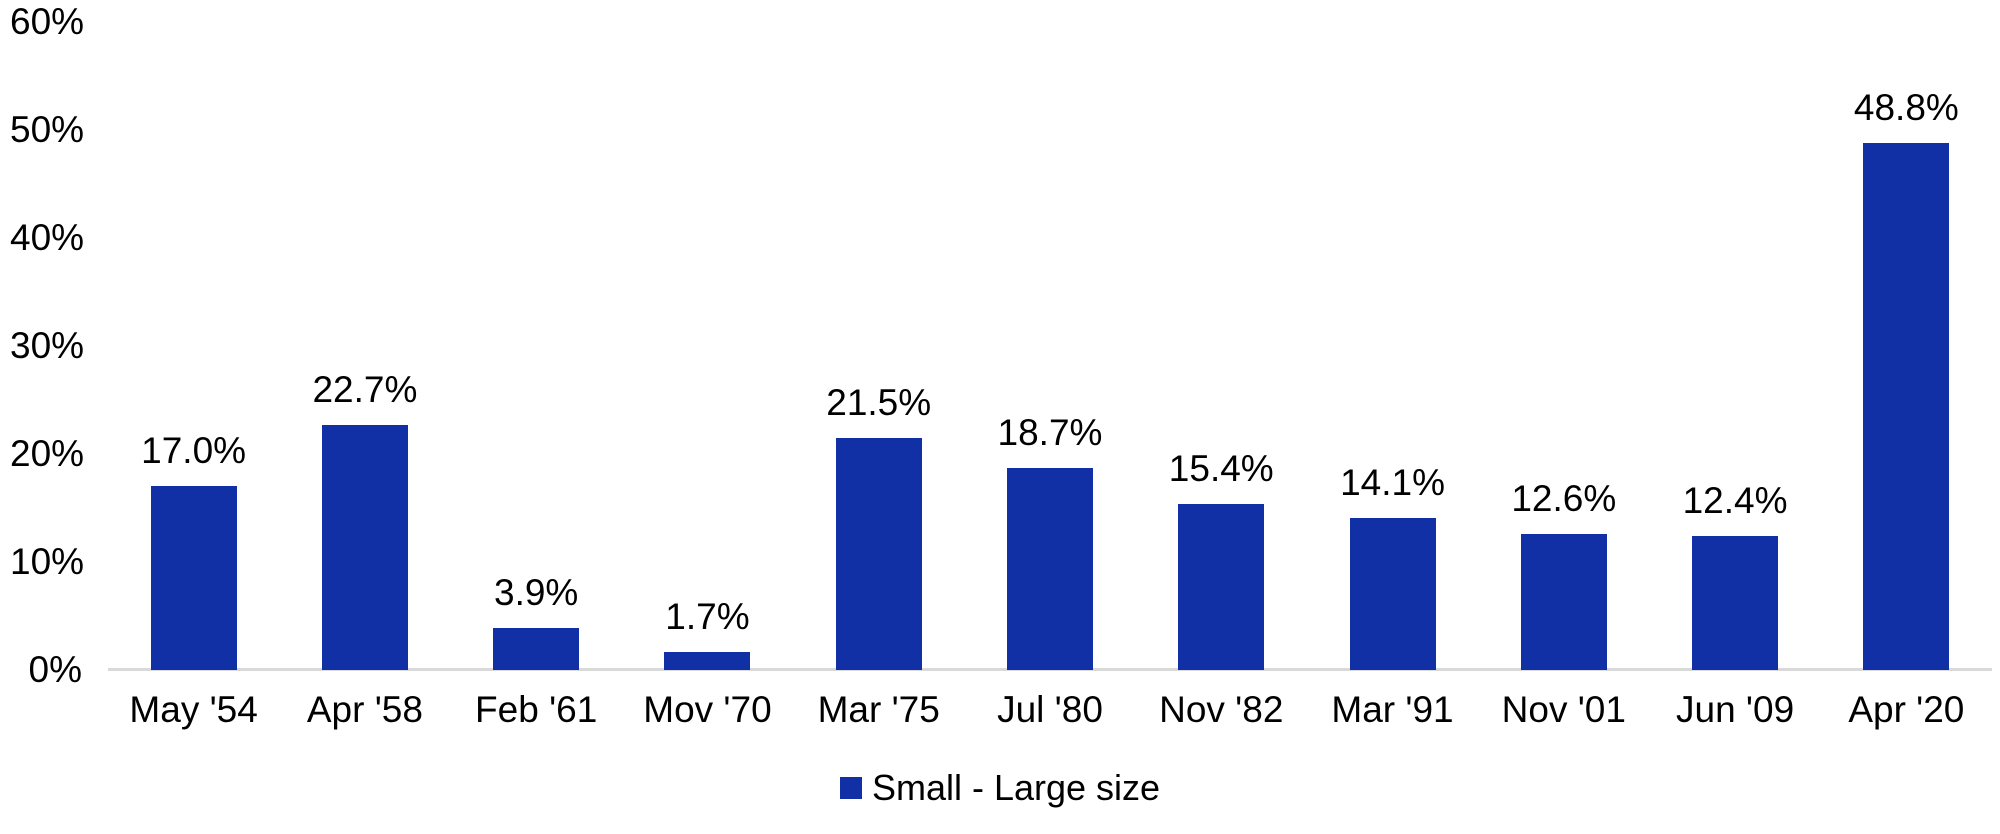  What do you see at coordinates (1016, 787) in the screenshot?
I see `legend-label: Small - Large size` at bounding box center [1016, 787].